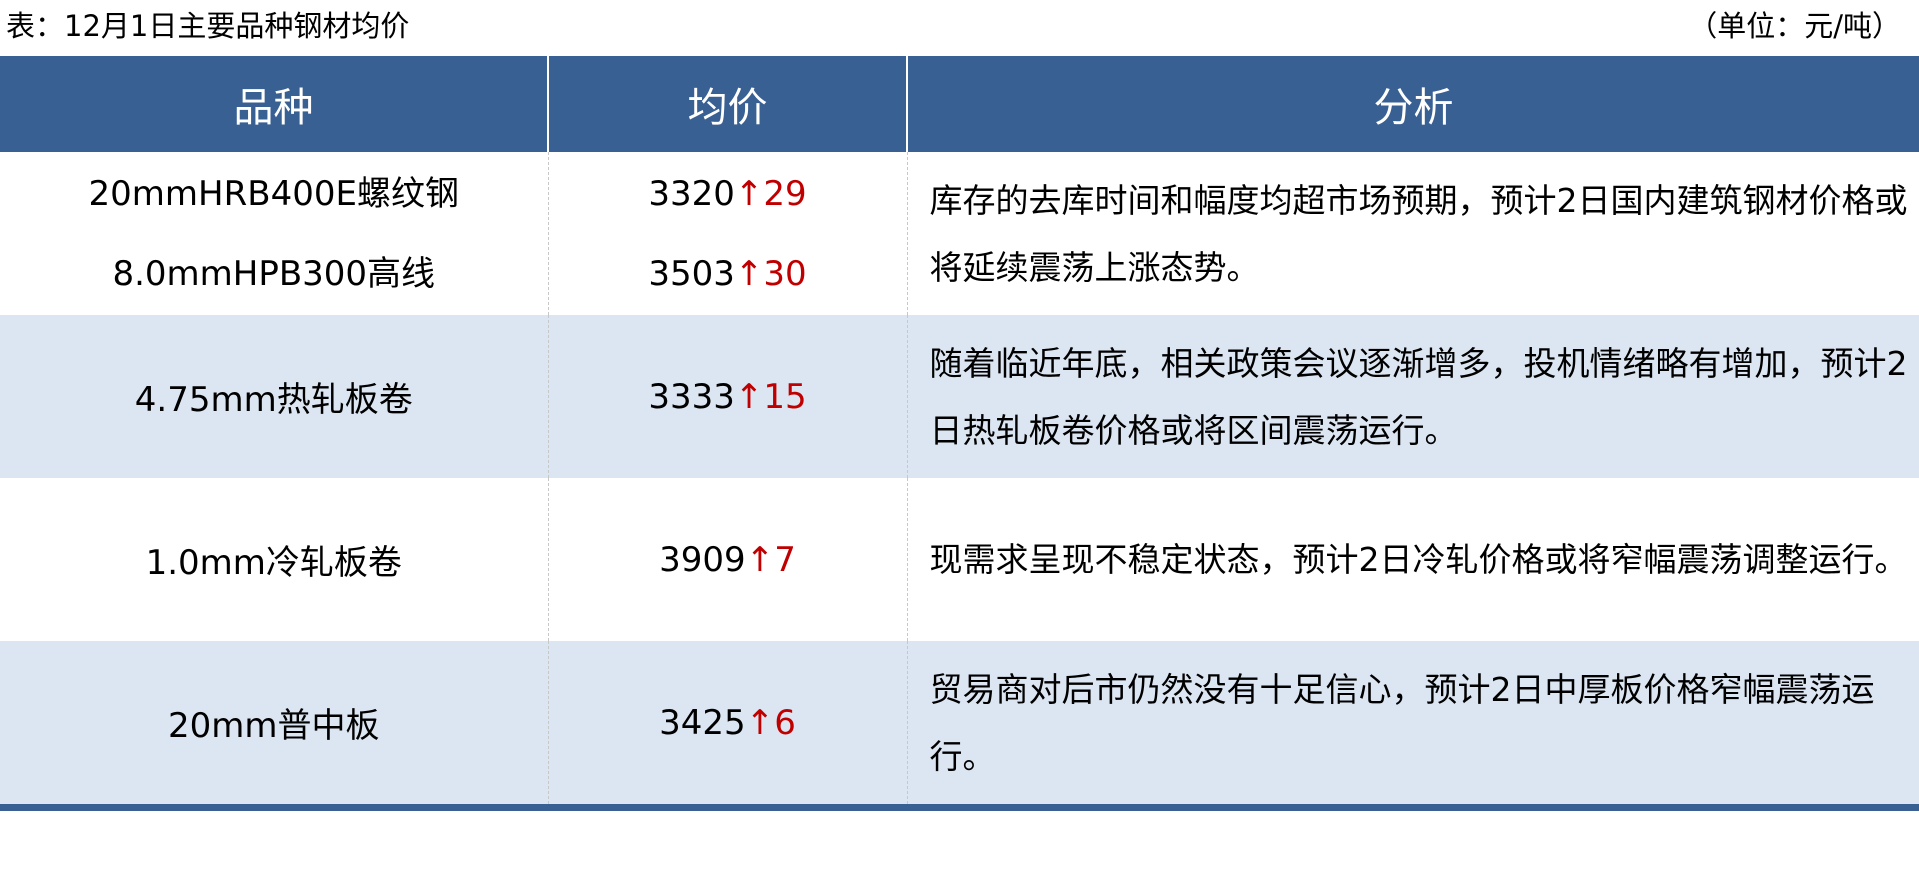  I want to click on variety-name: 20mm普中板, so click(274, 724).